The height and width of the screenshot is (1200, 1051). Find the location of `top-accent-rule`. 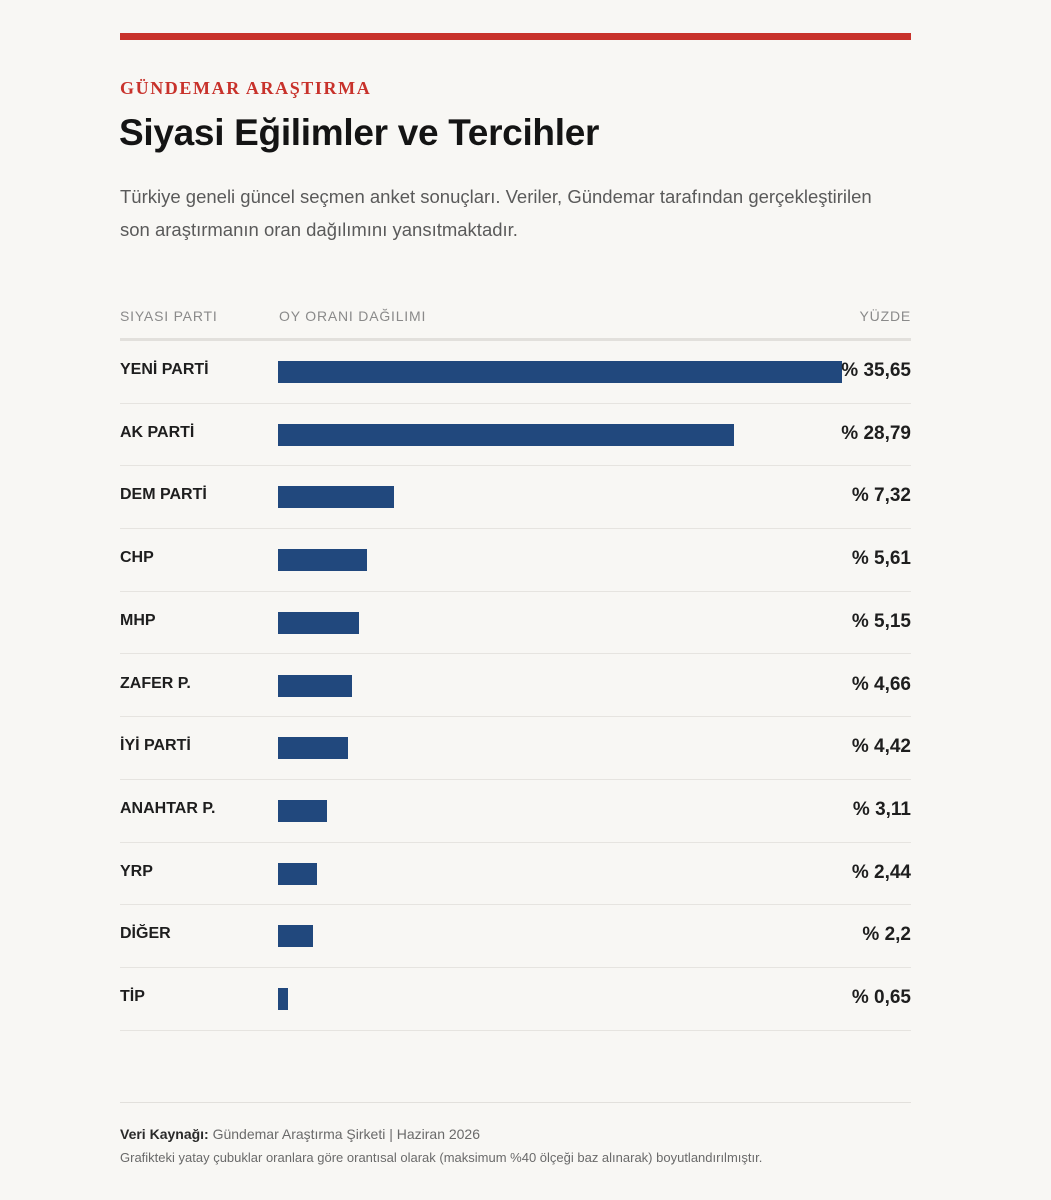

top-accent-rule is located at coordinates (515, 36).